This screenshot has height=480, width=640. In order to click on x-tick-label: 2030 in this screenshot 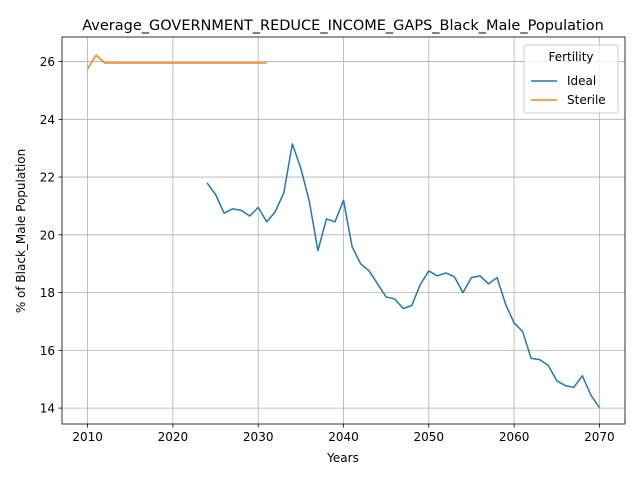, I will do `click(258, 437)`.